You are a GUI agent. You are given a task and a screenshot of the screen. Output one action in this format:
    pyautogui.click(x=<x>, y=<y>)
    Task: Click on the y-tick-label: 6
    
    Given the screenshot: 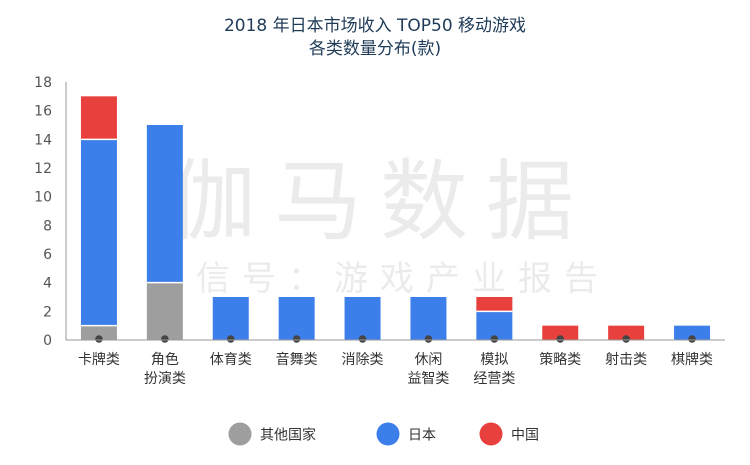 What is the action you would take?
    pyautogui.click(x=47, y=255)
    